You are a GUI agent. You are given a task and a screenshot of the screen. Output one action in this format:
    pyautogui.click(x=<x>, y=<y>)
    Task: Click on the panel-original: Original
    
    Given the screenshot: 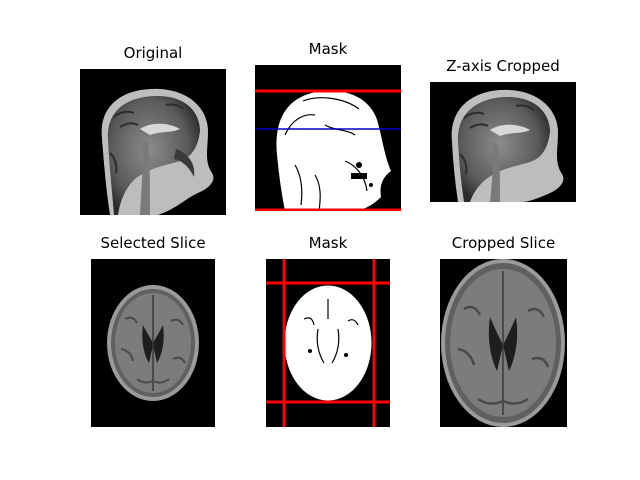 What is the action you would take?
    pyautogui.click(x=153, y=129)
    